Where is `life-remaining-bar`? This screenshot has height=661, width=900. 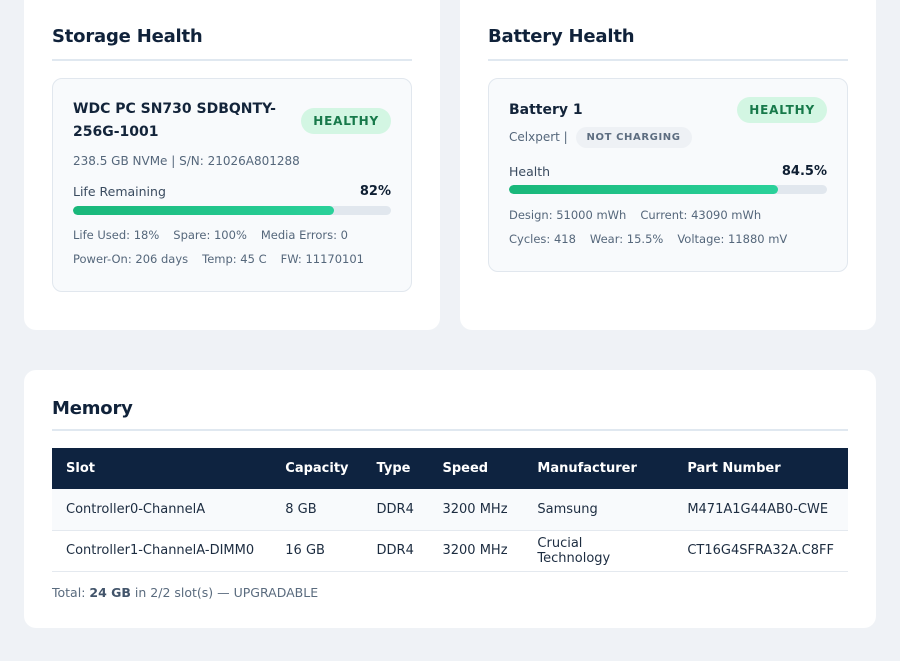 life-remaining-bar is located at coordinates (232, 210).